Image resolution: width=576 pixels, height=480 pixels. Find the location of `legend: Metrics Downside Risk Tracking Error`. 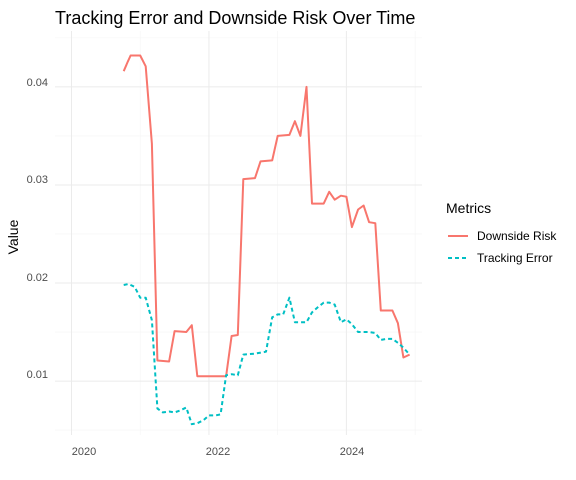

legend: Metrics Downside Risk Tracking Error is located at coordinates (501, 232).